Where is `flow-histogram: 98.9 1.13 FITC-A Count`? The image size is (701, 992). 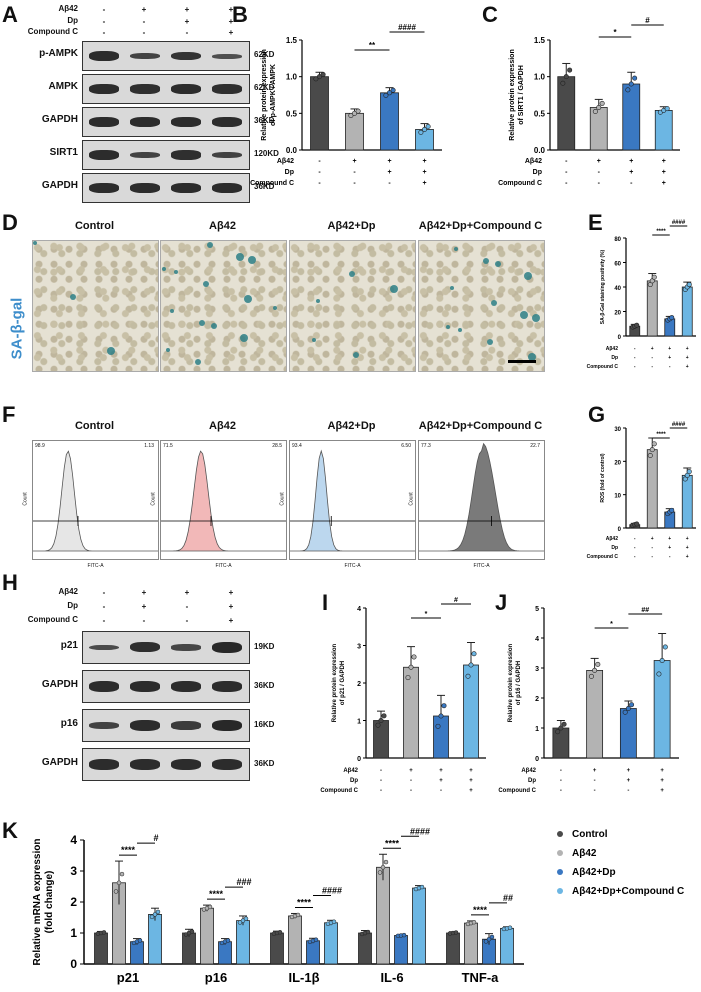
flow-histogram: 98.9 1.13 FITC-A Count is located at coordinates (91, 504).